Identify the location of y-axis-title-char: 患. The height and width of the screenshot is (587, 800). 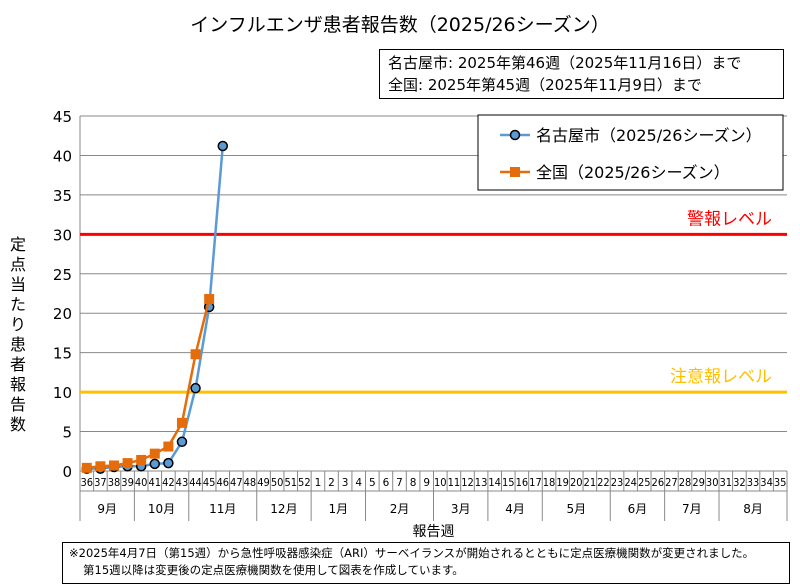
(18, 344).